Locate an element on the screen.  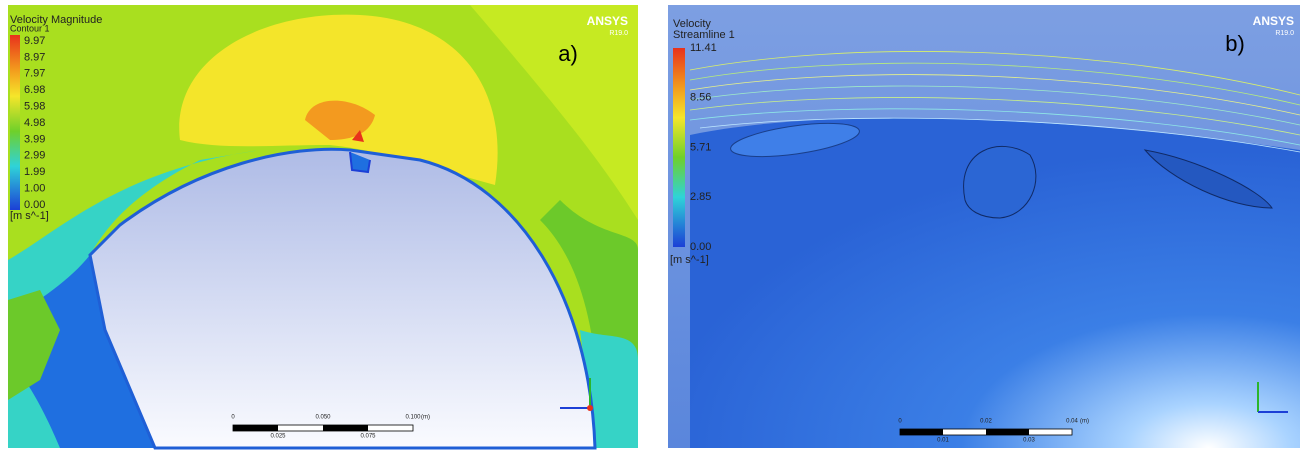
panel-label: a) is located at coordinates (568, 53).